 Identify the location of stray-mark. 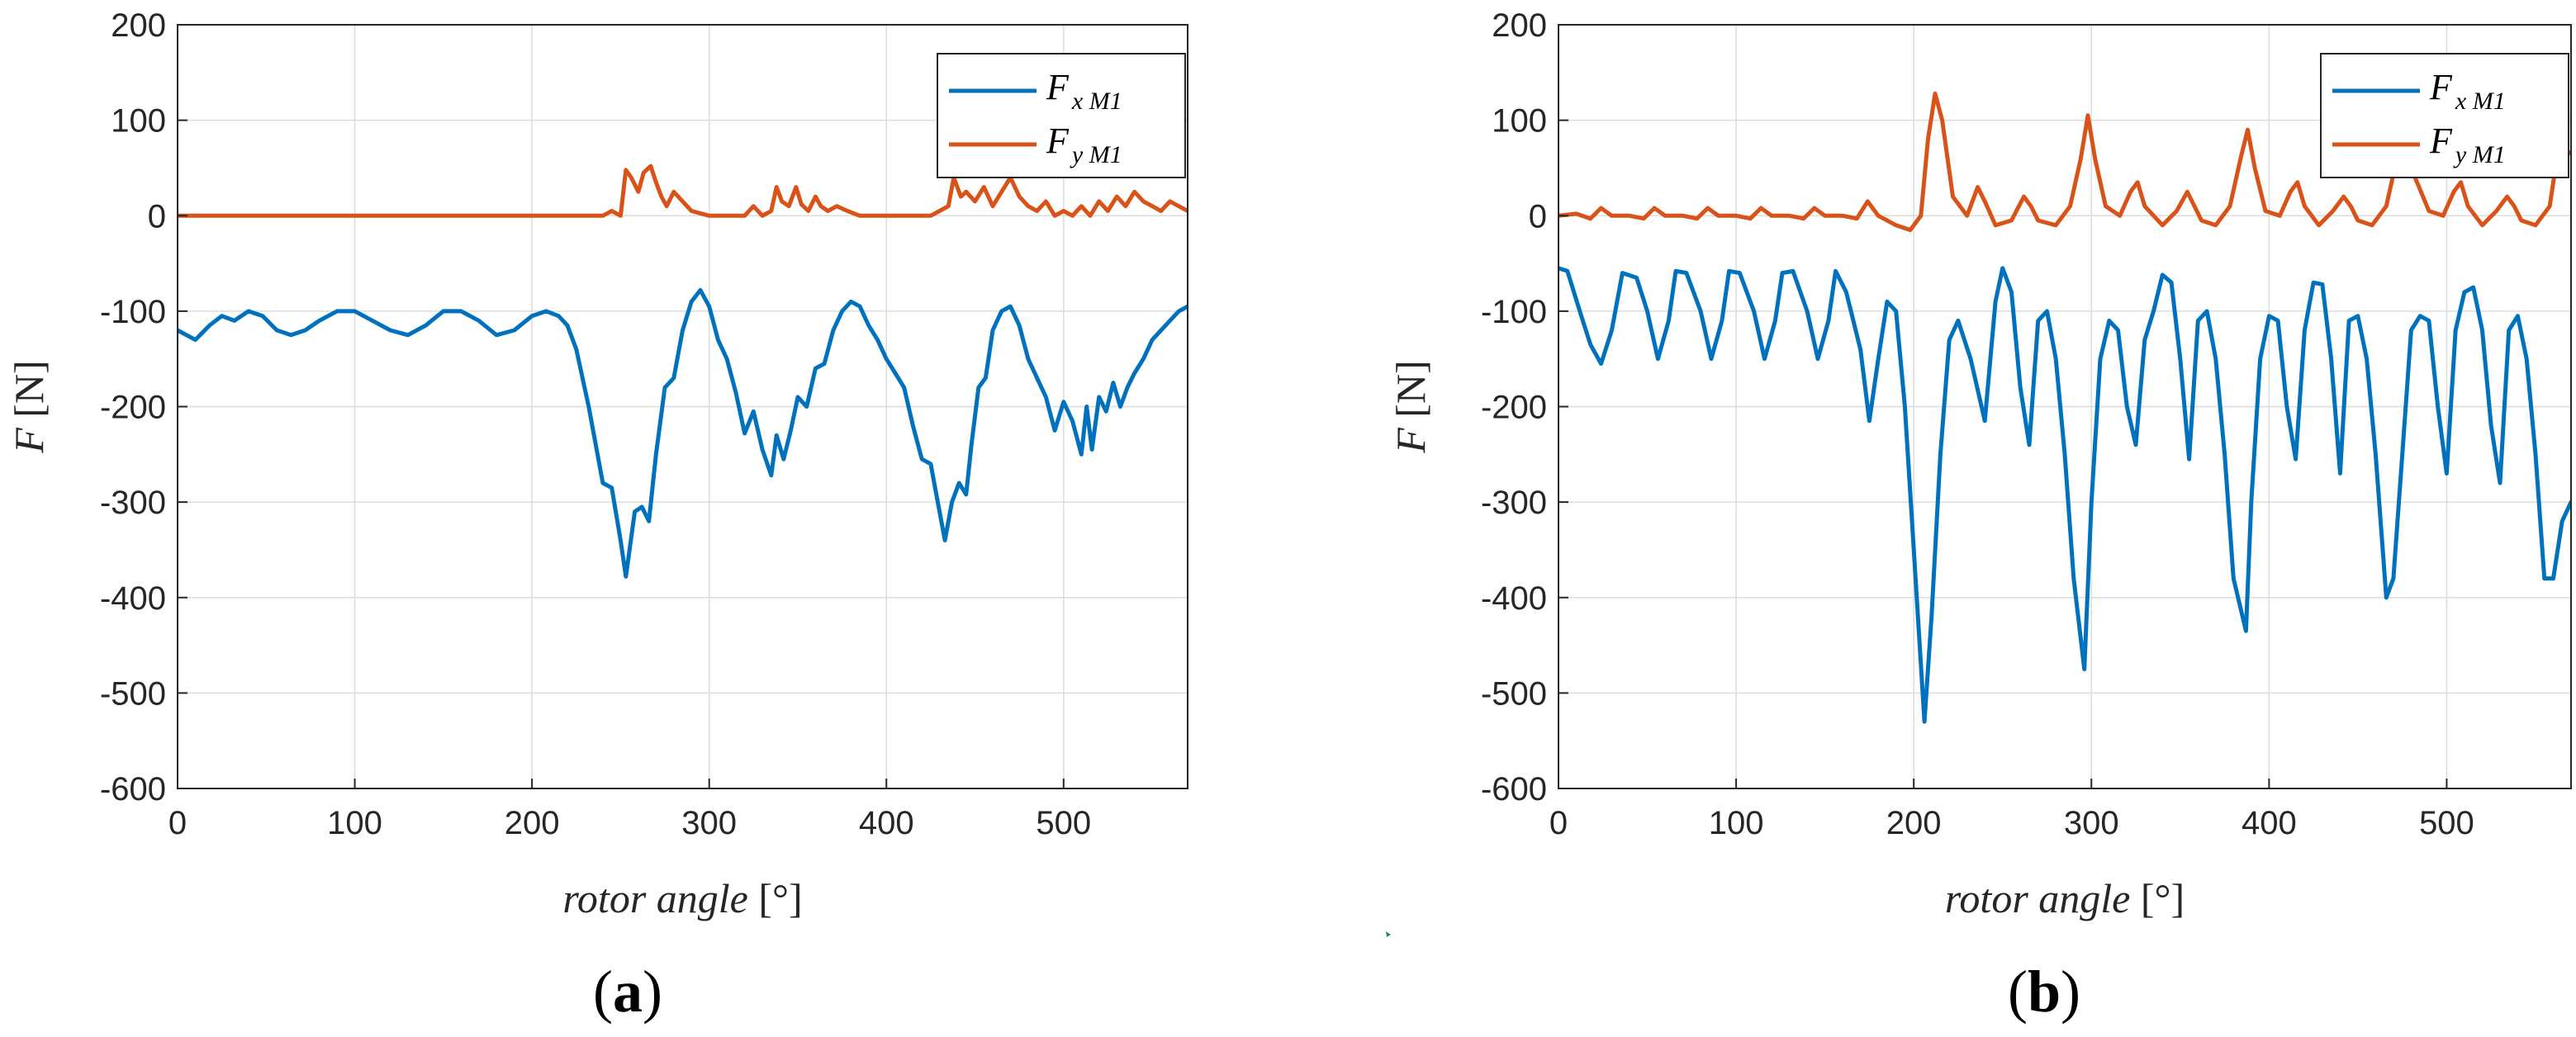
(1388, 934).